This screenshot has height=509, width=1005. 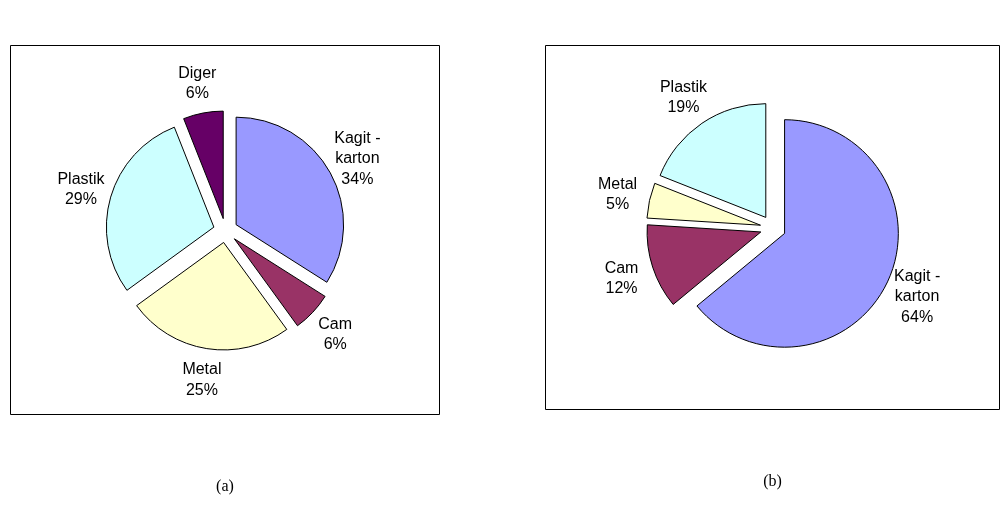 What do you see at coordinates (618, 203) in the screenshot?
I see `data-label: 5%` at bounding box center [618, 203].